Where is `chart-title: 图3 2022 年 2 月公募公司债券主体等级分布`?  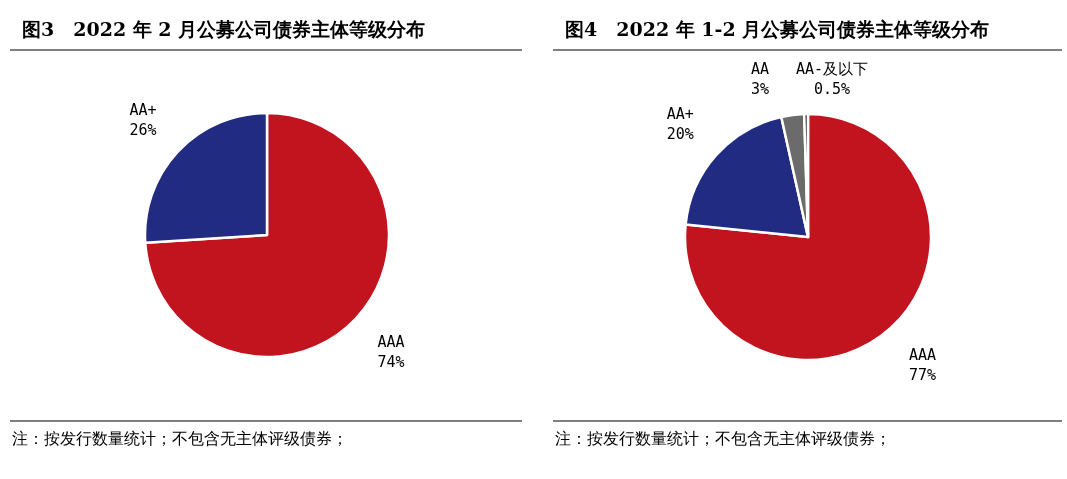
chart-title: 图3 2022 年 2 月公募公司债券主体等级分布 is located at coordinates (224, 29).